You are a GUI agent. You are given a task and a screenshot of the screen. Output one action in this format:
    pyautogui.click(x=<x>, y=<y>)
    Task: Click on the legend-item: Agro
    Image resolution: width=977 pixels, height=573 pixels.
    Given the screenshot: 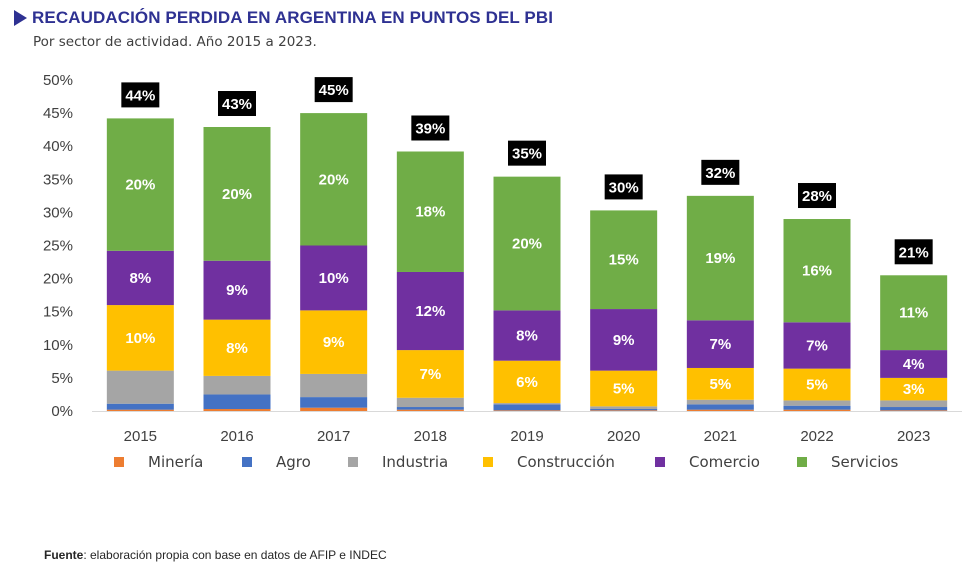 What is the action you would take?
    pyautogui.click(x=276, y=462)
    